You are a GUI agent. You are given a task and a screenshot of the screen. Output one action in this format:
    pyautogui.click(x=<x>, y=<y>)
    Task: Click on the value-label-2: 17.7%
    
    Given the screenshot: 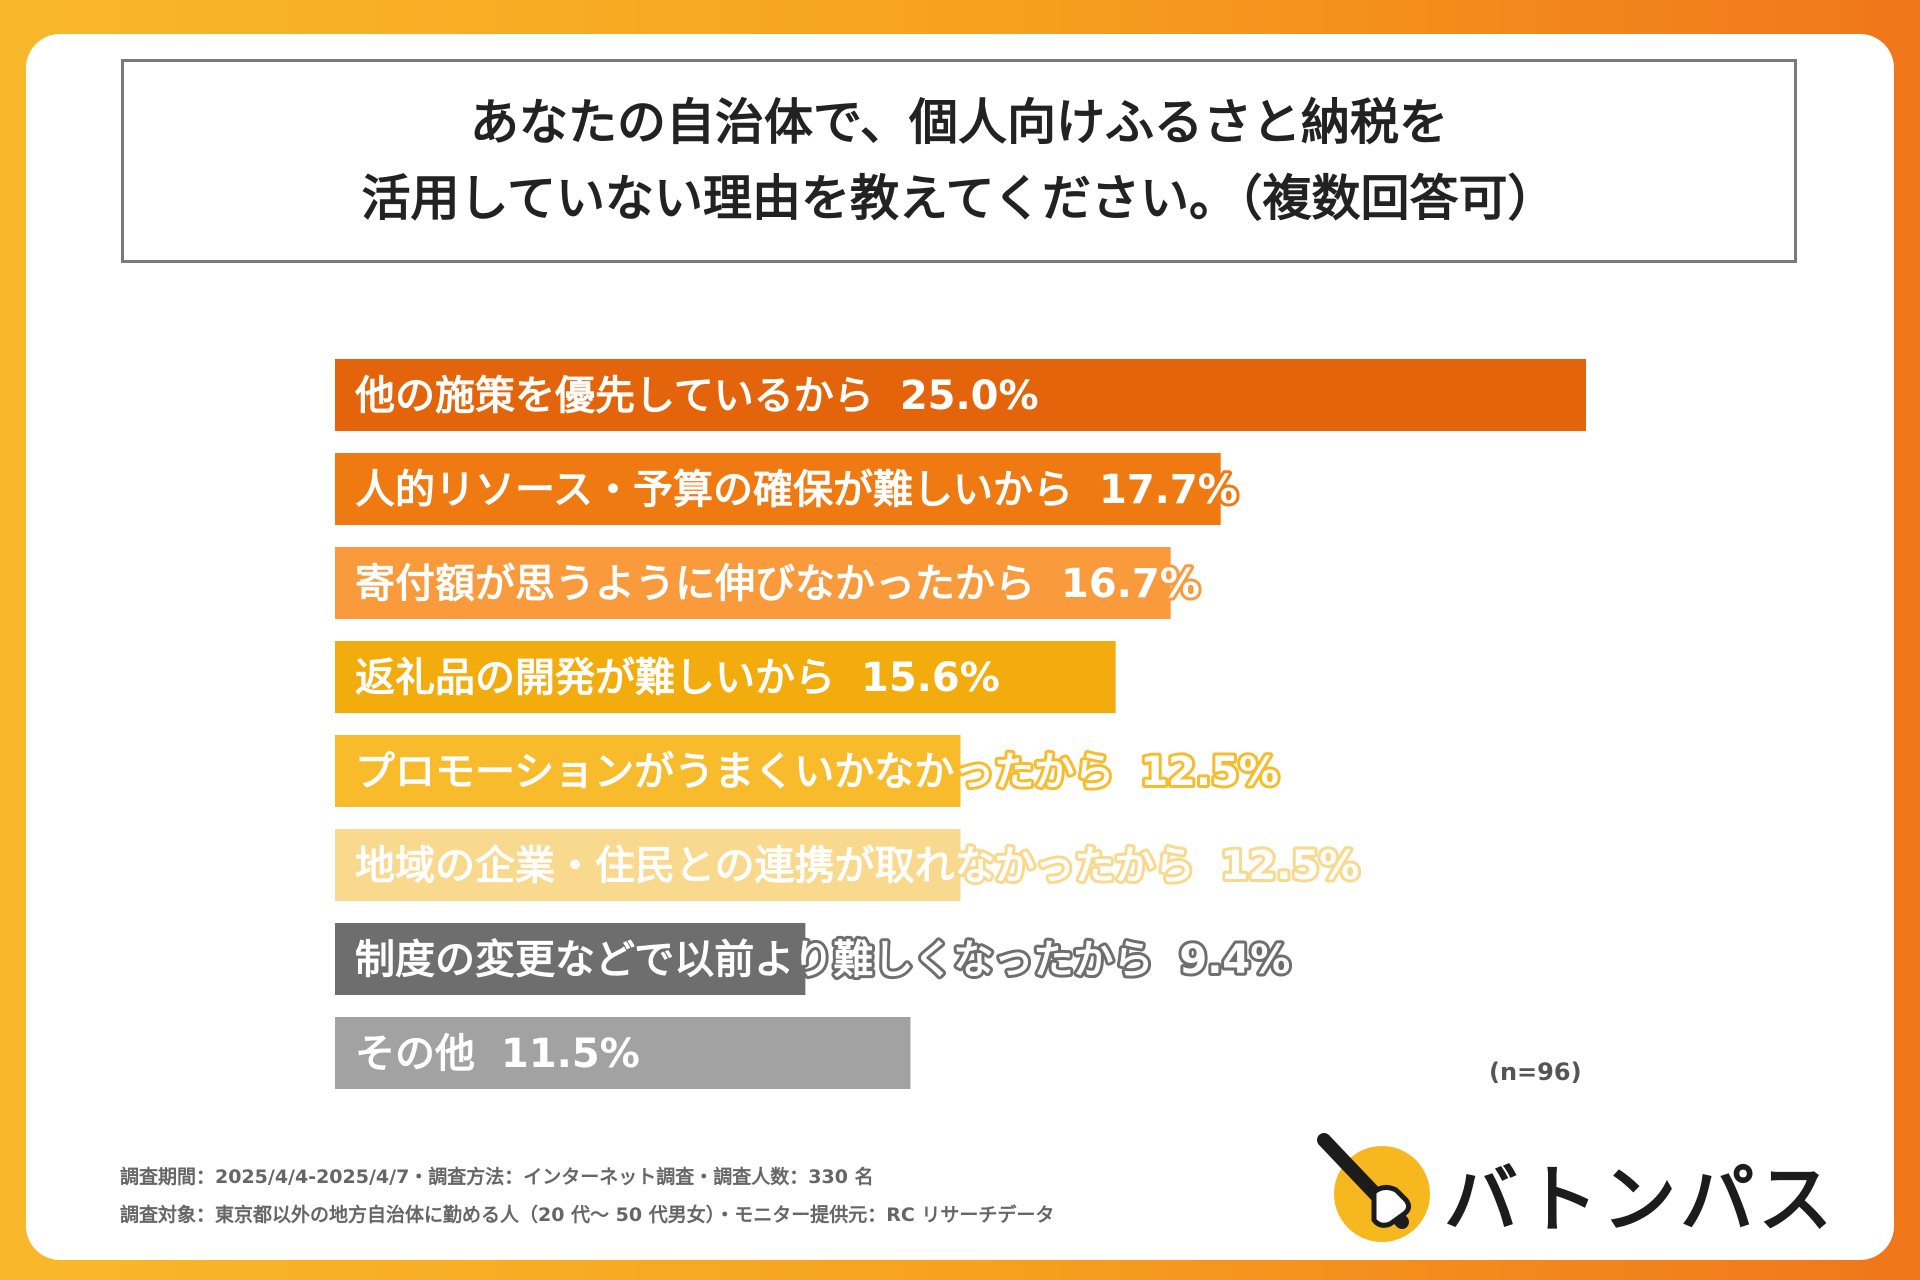 What is the action you would take?
    pyautogui.click(x=1168, y=490)
    